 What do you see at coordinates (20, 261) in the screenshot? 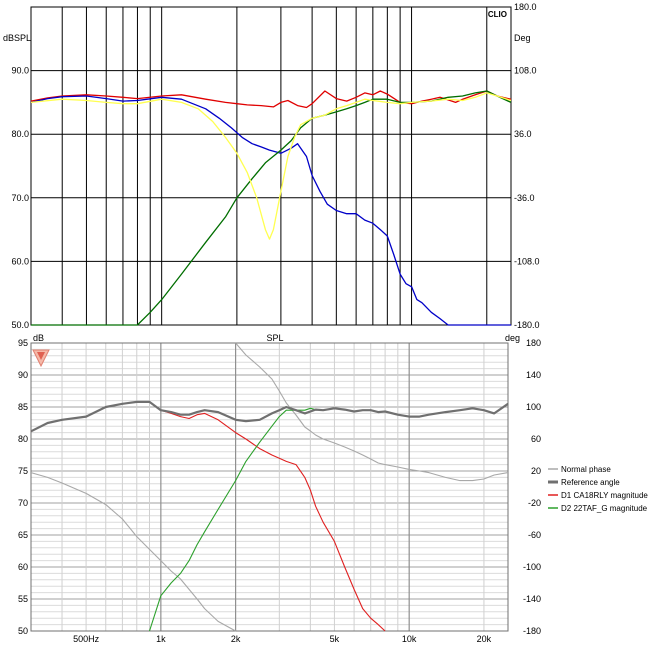
I see `chart1-ytick-label: 60.0` at bounding box center [20, 261].